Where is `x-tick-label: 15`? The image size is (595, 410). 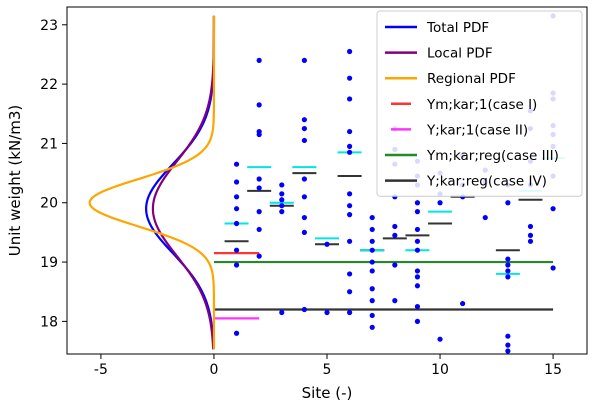
x-tick-label: 15 is located at coordinates (553, 370).